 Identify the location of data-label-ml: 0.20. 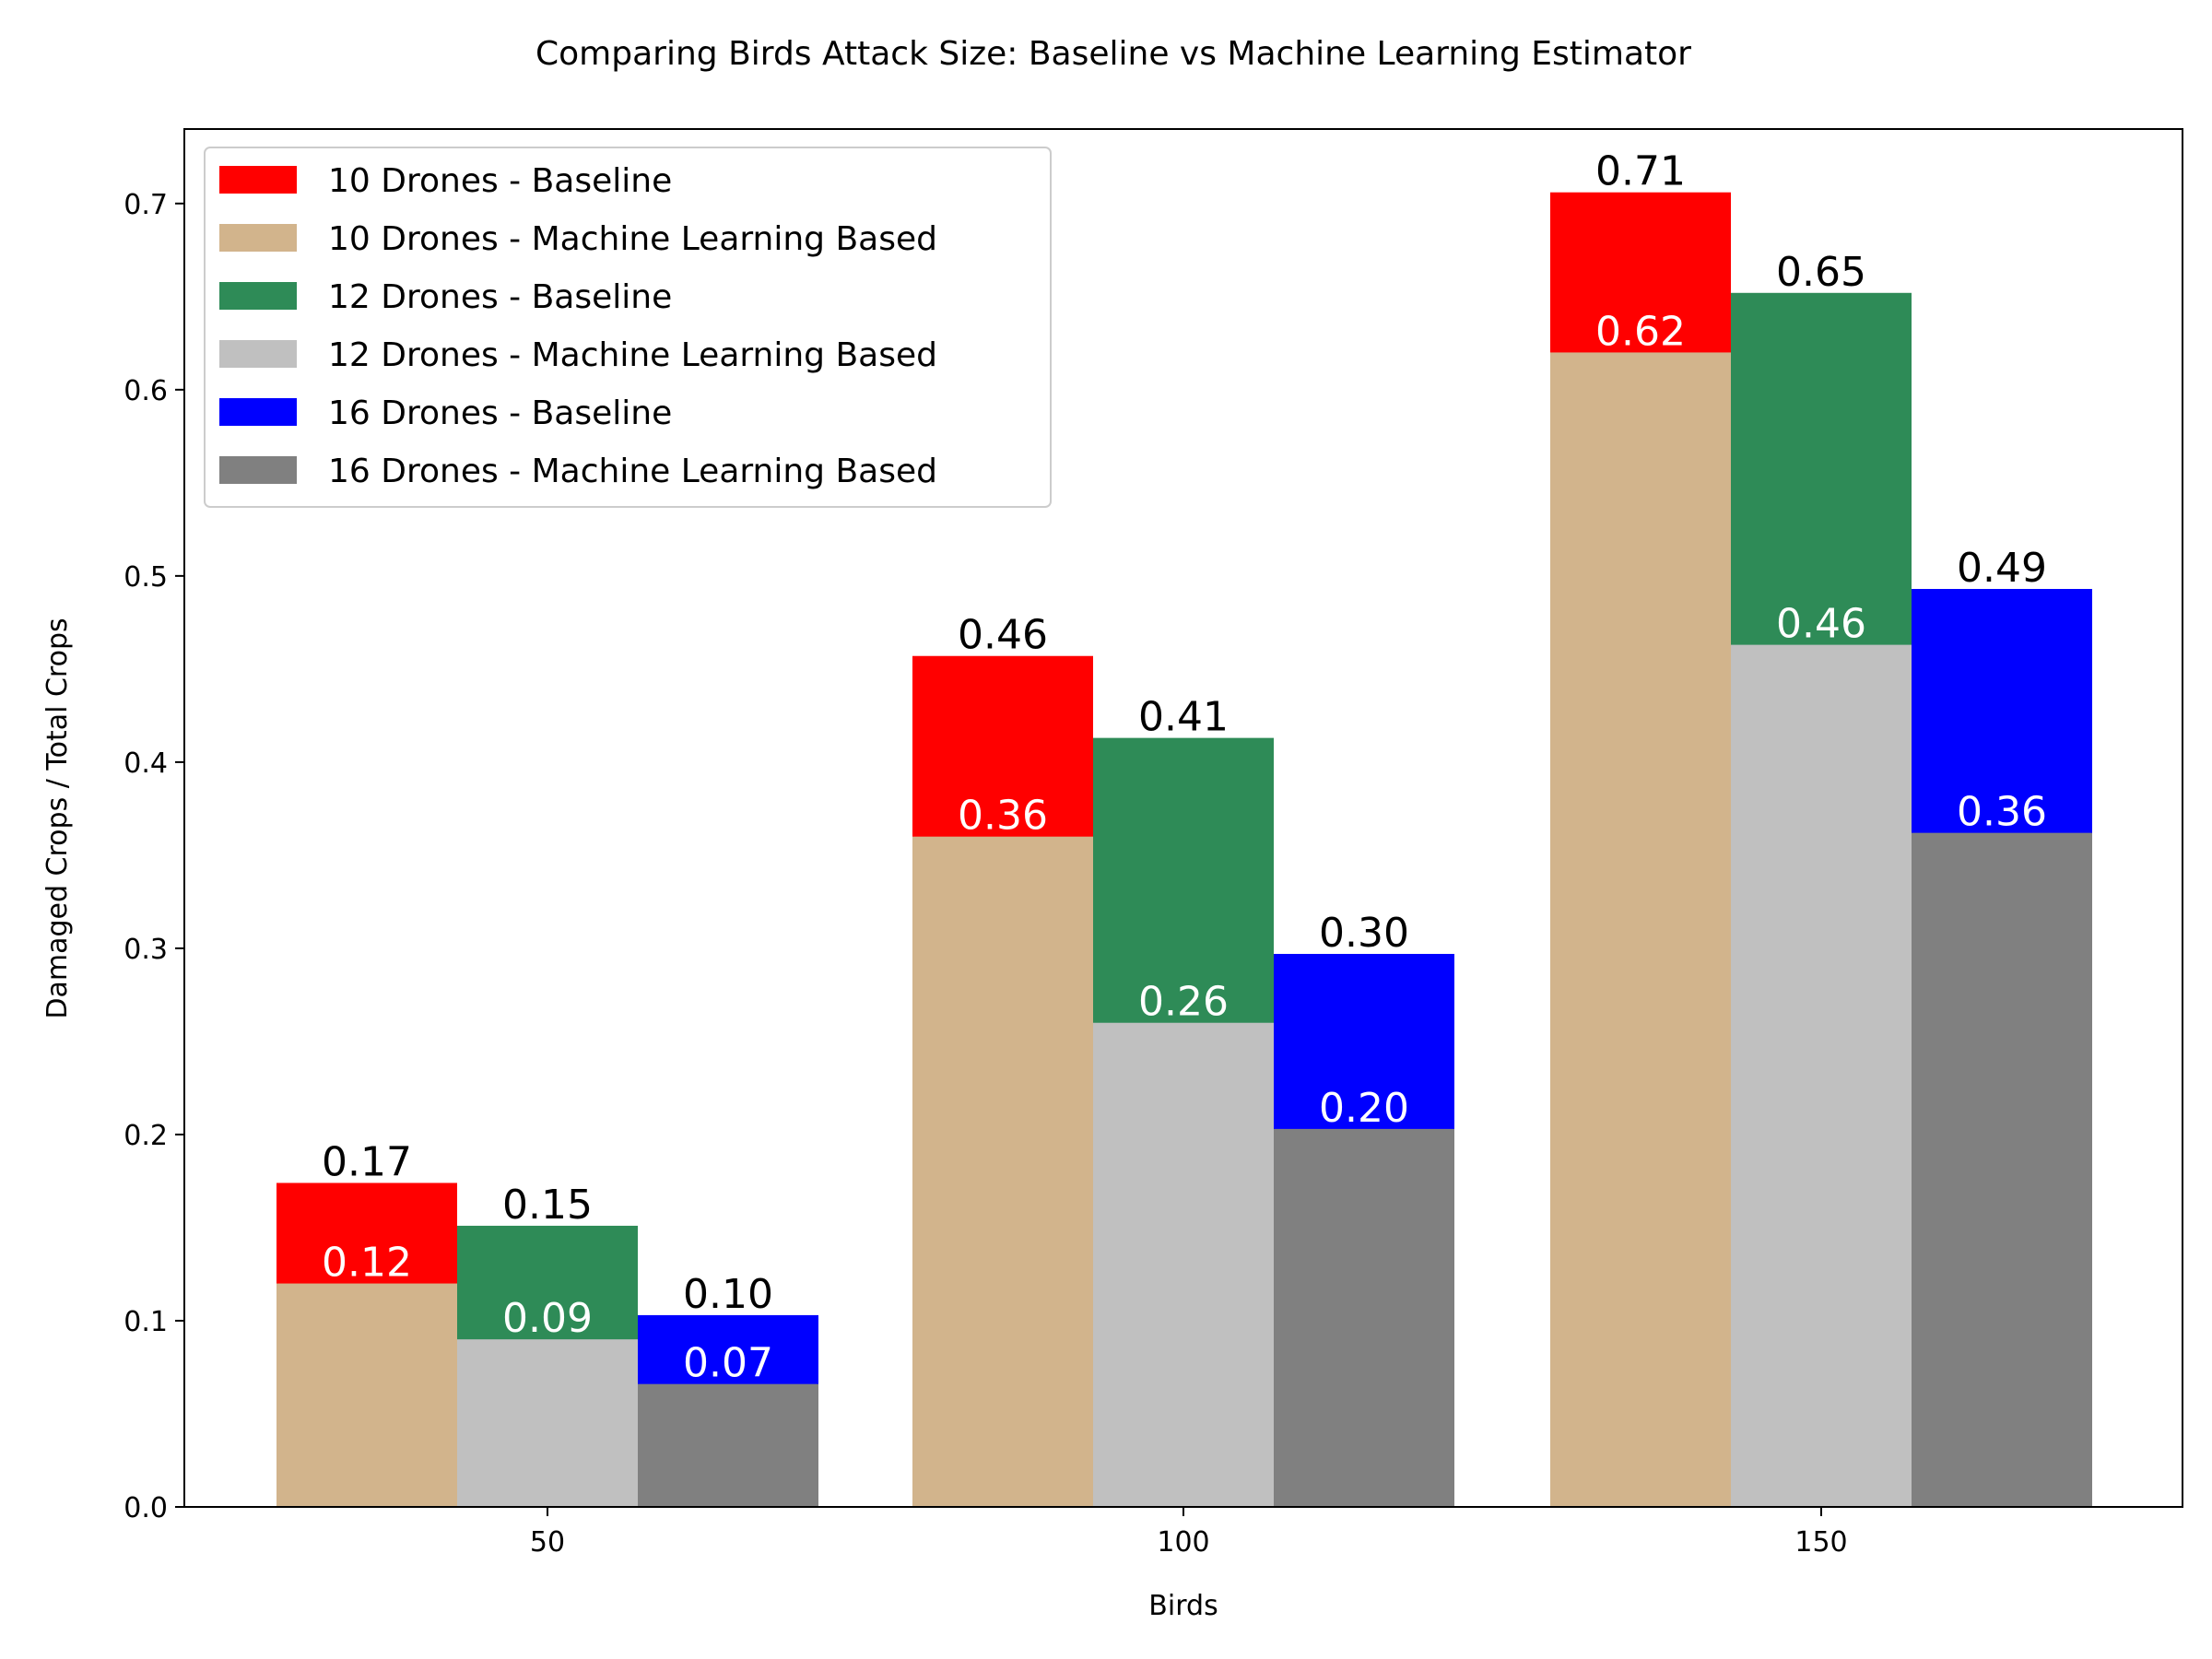
(1364, 1108).